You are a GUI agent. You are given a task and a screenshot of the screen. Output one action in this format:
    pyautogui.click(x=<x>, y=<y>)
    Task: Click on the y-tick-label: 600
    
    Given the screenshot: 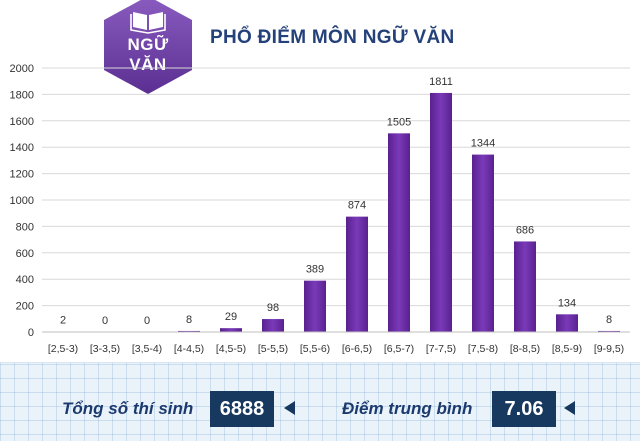 What is the action you would take?
    pyautogui.click(x=25, y=254)
    